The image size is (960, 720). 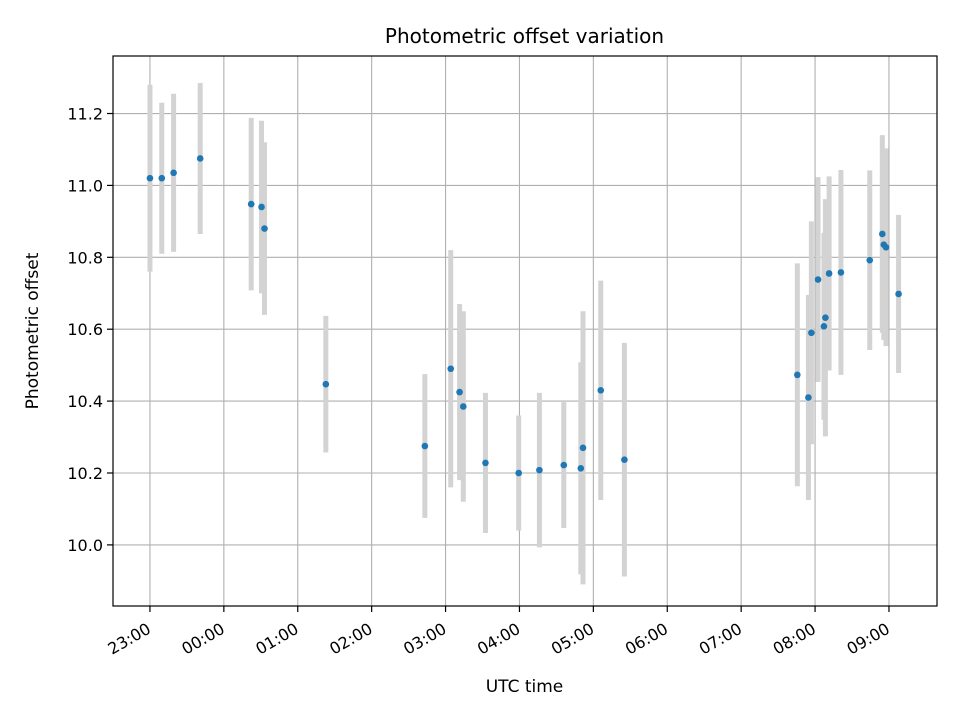 I want to click on y-tick-label: 10.0, so click(x=85, y=545).